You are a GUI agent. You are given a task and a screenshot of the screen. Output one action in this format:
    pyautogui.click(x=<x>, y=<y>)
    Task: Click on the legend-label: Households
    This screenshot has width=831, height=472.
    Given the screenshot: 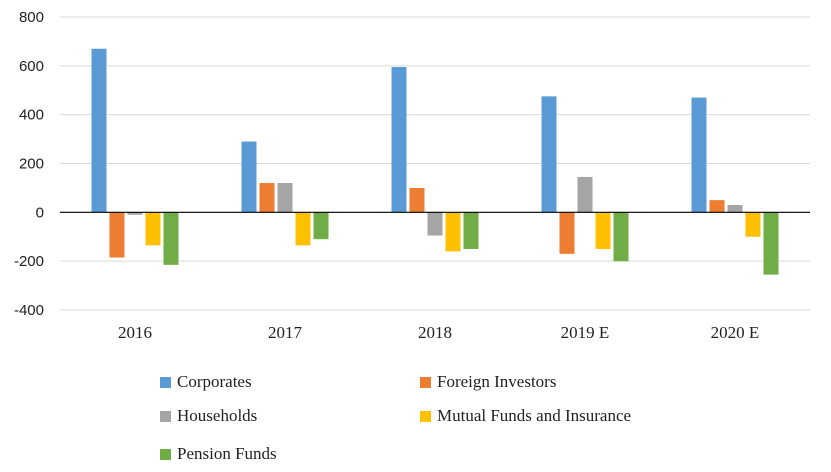 What is the action you would take?
    pyautogui.click(x=217, y=415)
    